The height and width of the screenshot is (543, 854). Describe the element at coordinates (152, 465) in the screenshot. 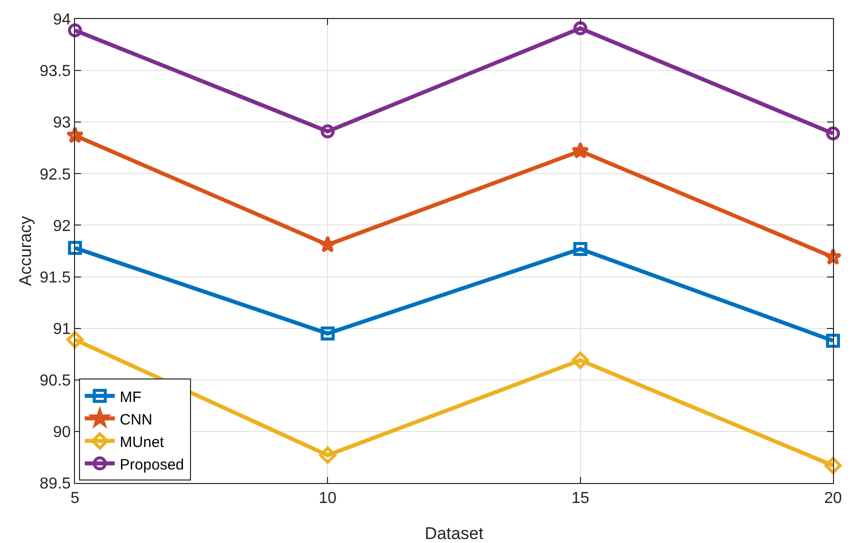

I see `legend-label: Proposed` at that location.